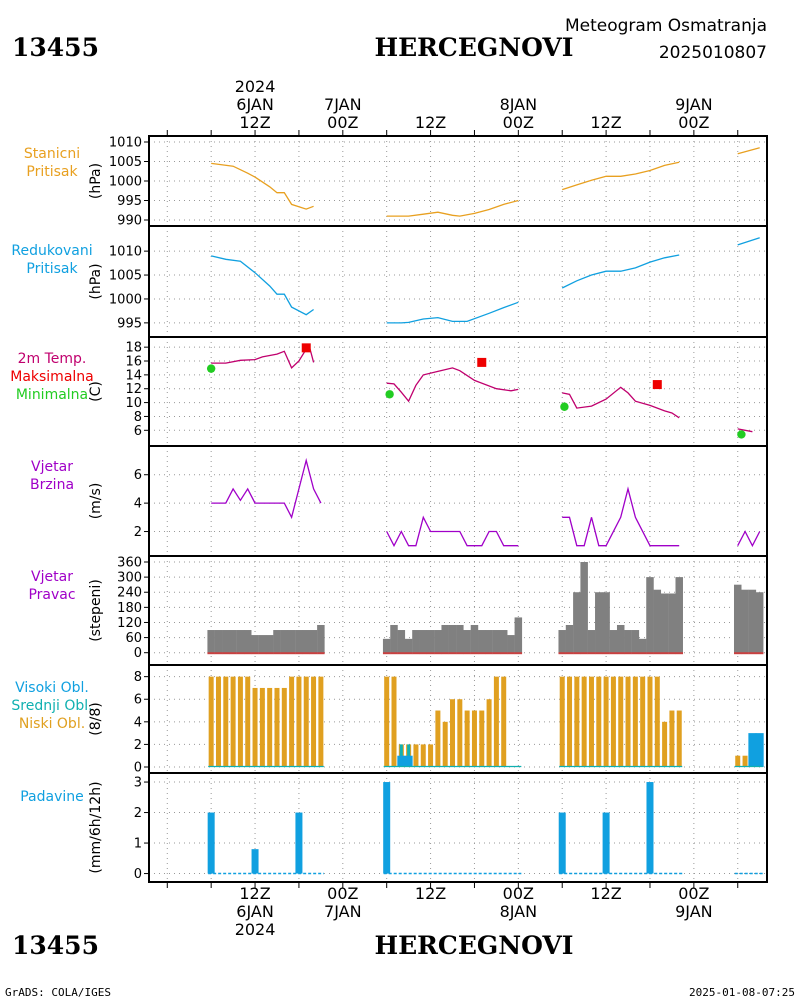 The width and height of the screenshot is (800, 1000). What do you see at coordinates (51, 706) in the screenshot?
I see `panel-label: Srednji Obl.` at bounding box center [51, 706].